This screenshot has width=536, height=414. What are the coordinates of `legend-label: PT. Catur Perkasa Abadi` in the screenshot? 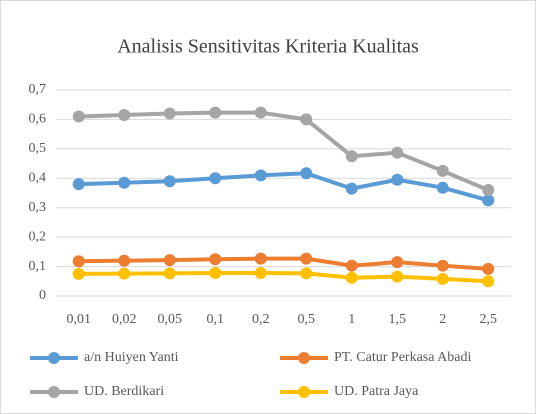 It's located at (402, 357).